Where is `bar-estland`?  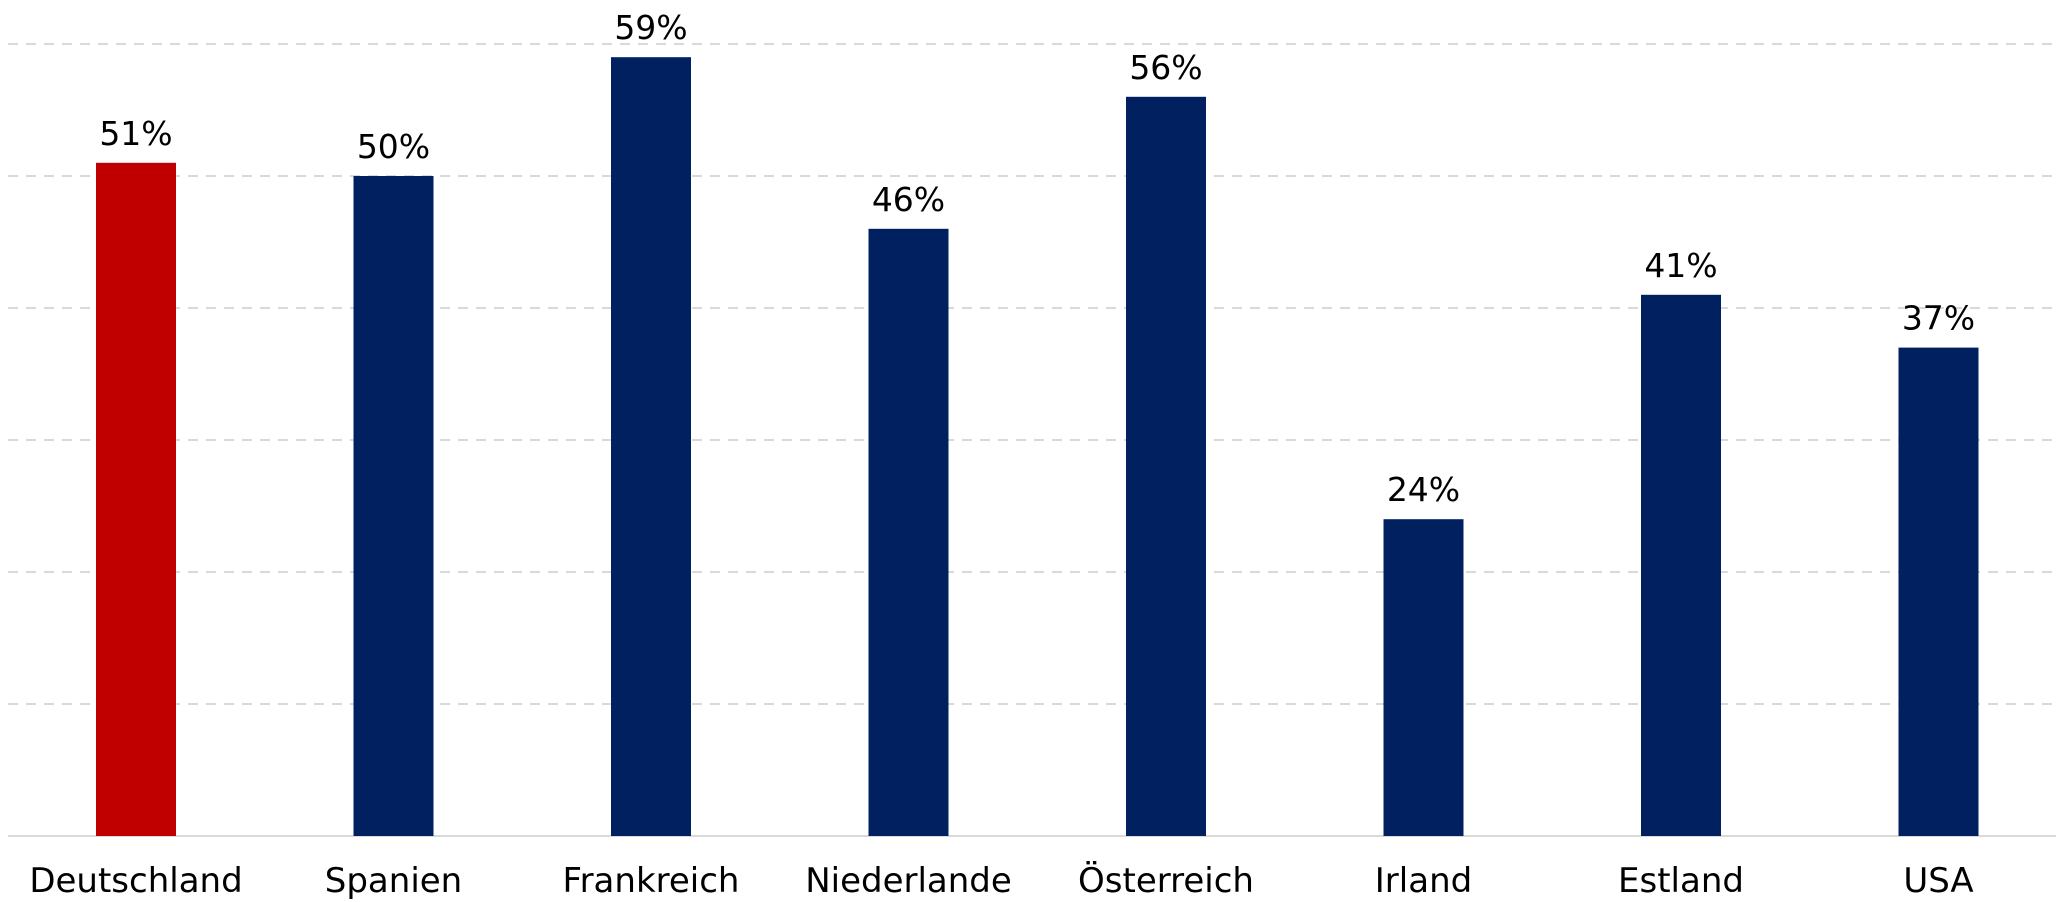 bar-estland is located at coordinates (1681, 565).